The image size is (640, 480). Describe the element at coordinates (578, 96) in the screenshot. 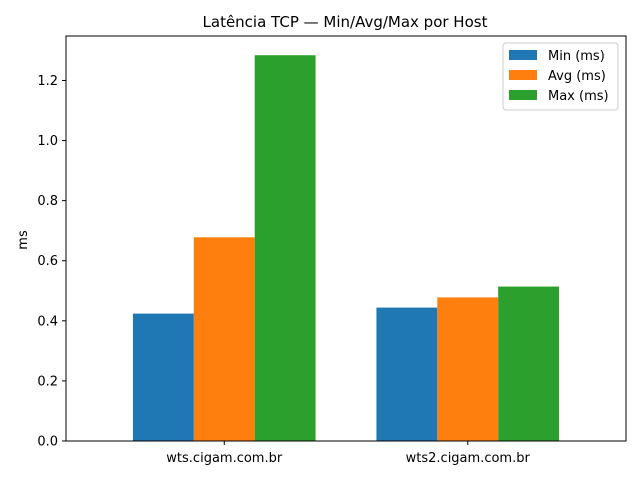

I see `legend-label-3: Max (ms)` at that location.